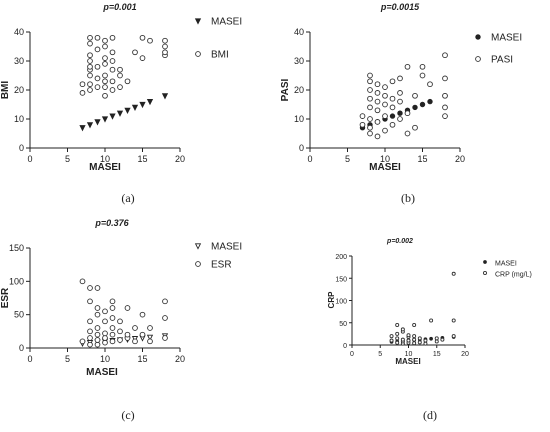  What do you see at coordinates (119, 7) in the screenshot?
I see `chart-title: p=0.001` at bounding box center [119, 7].